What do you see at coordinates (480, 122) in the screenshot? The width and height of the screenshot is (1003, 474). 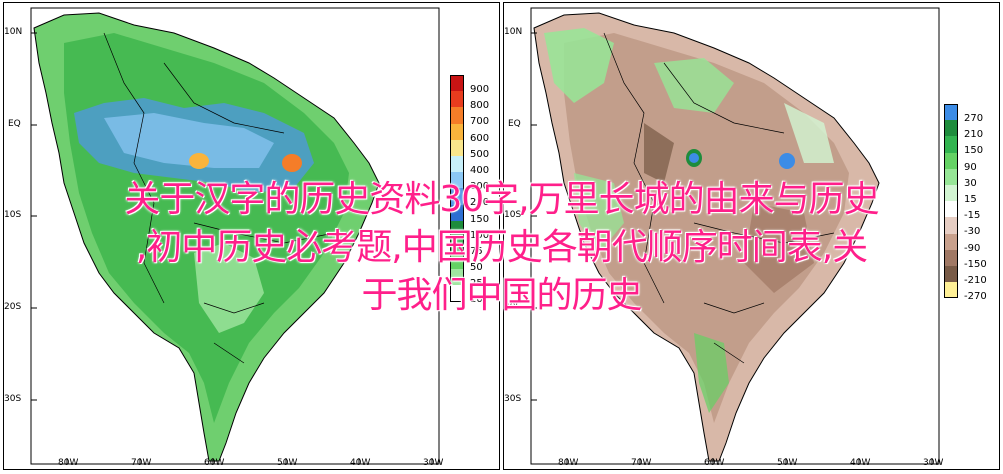 I see `legend-label: 700` at bounding box center [480, 122].